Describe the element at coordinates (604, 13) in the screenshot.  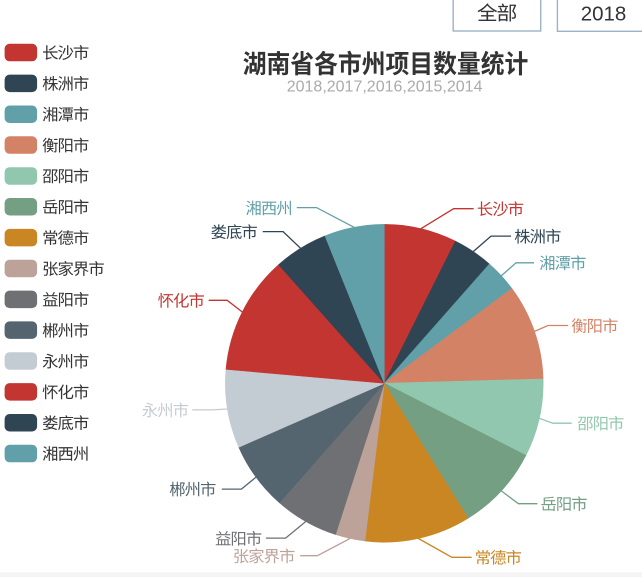
I see `svg-text: 2018` at that location.